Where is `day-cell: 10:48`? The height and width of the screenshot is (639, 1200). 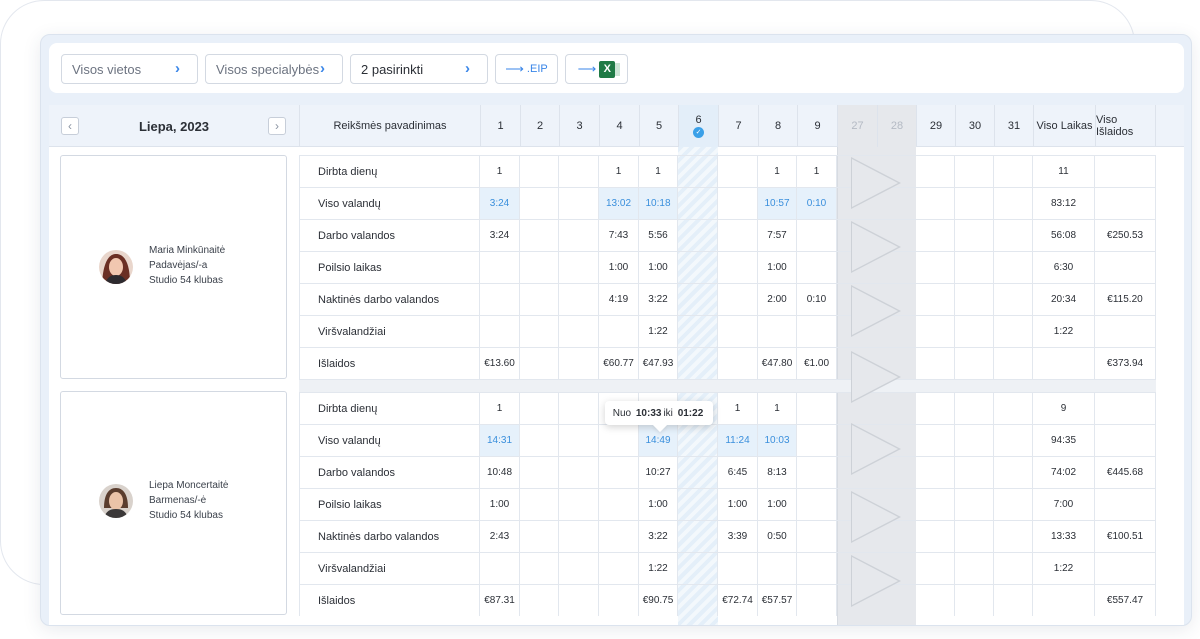 day-cell: 10:48 is located at coordinates (500, 472).